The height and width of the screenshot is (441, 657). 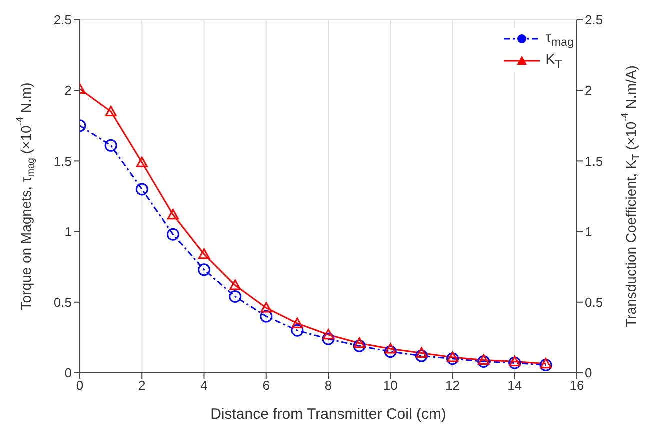 I want to click on x-tick-label: 10, so click(x=390, y=386).